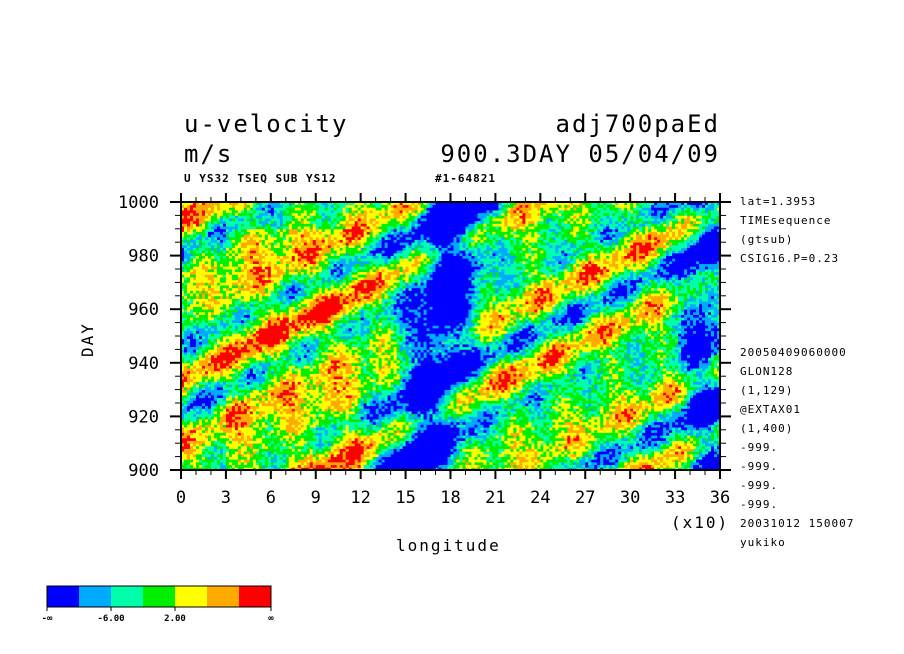 This screenshot has height=654, width=904. I want to click on time-stamp-label: 900.3DAY 05/04/09, so click(580, 154).